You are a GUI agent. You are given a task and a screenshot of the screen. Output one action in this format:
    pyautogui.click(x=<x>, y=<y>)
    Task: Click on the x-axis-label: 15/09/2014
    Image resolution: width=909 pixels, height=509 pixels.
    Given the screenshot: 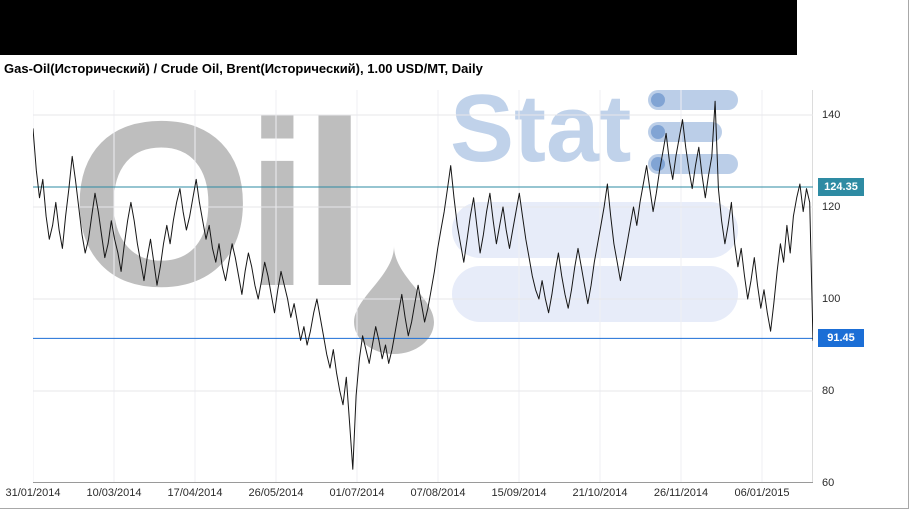 What is the action you would take?
    pyautogui.click(x=519, y=493)
    